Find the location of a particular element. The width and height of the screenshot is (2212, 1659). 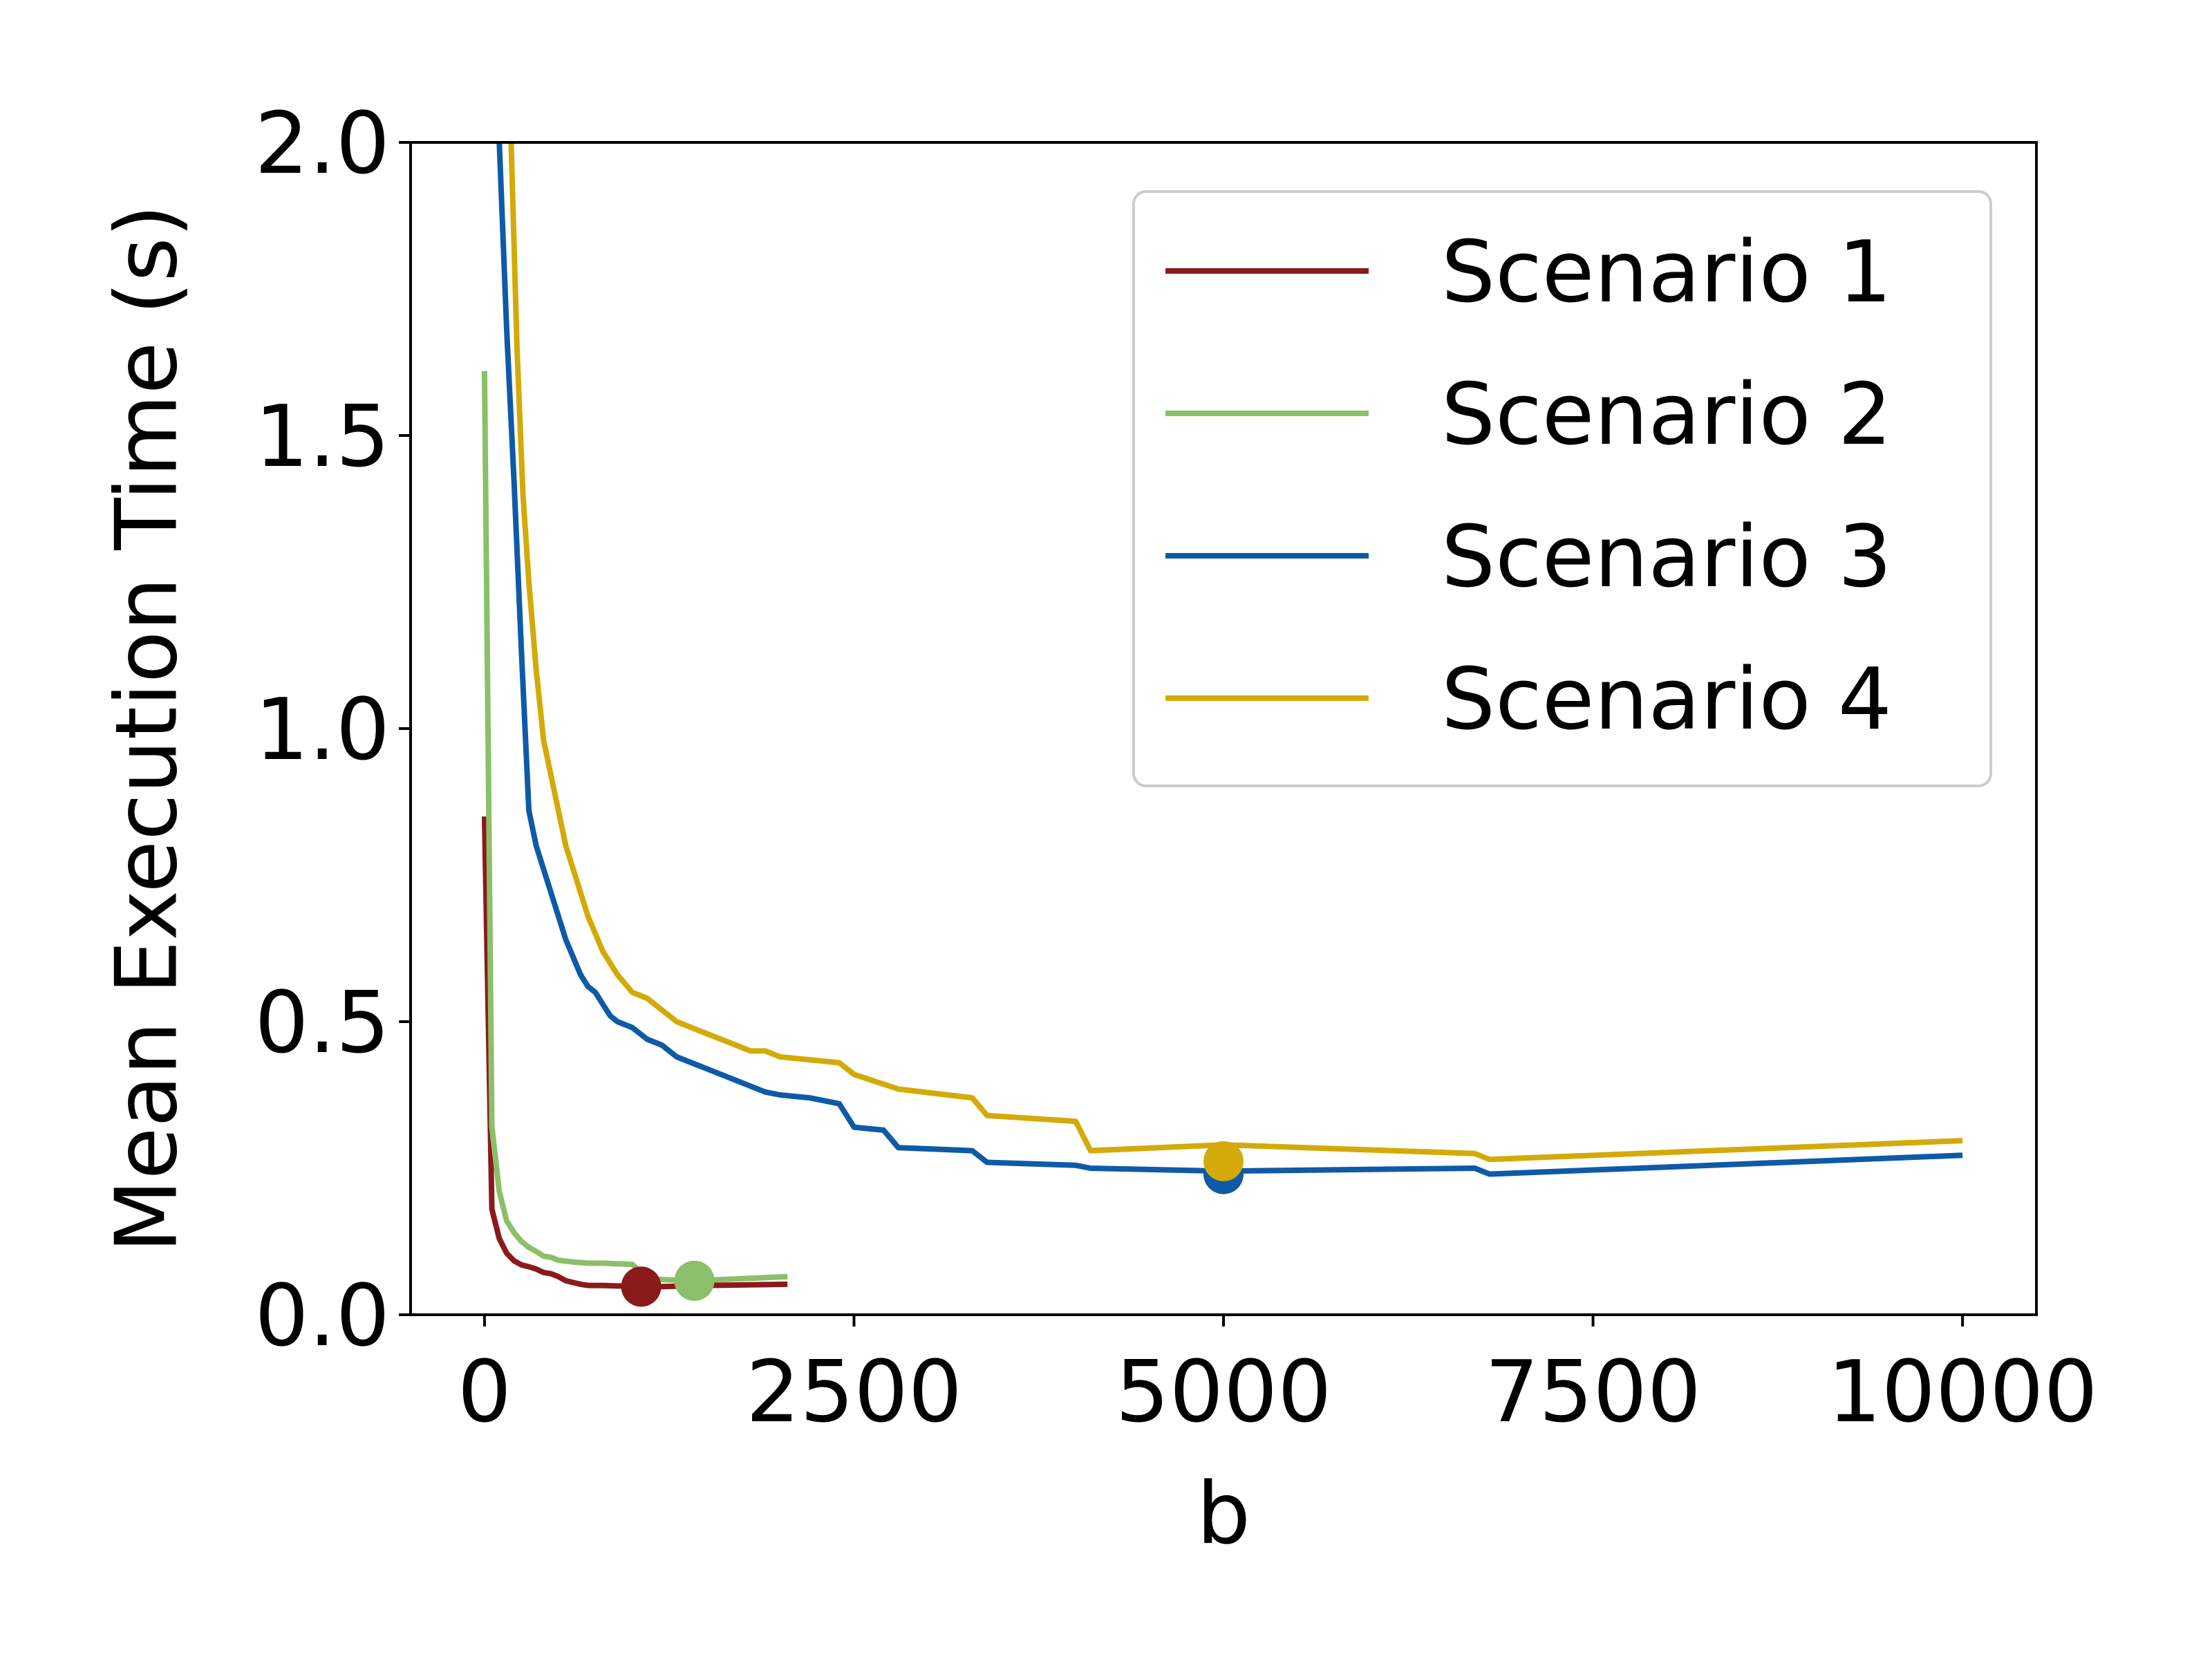

x-tick-label: 0 is located at coordinates (485, 1392).